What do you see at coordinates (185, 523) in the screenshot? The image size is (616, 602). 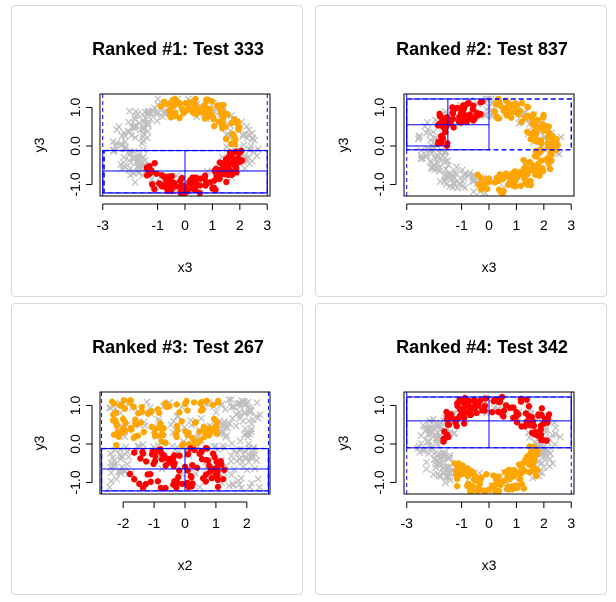 I see `x-tick-label: 0` at bounding box center [185, 523].